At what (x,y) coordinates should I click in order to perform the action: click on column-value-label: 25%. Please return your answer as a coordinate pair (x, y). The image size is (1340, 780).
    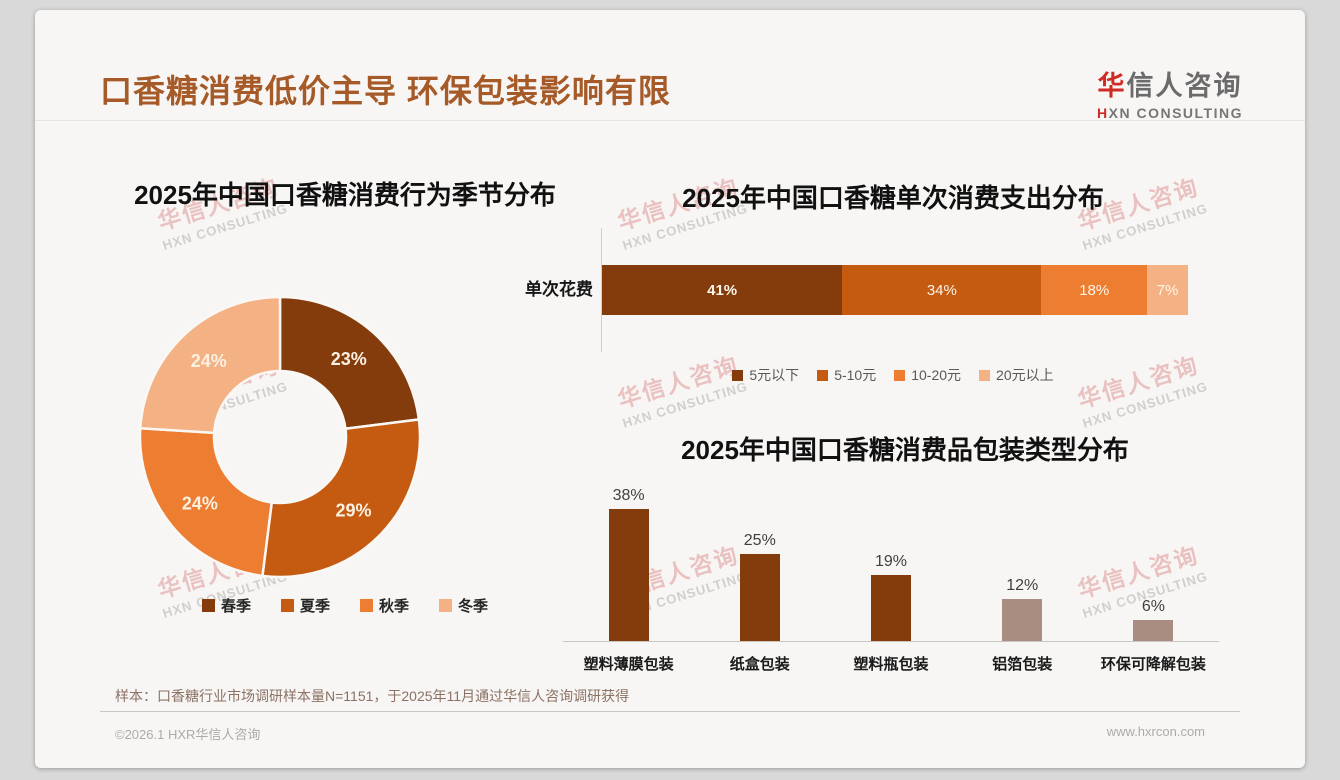
    Looking at the image, I should click on (759, 540).